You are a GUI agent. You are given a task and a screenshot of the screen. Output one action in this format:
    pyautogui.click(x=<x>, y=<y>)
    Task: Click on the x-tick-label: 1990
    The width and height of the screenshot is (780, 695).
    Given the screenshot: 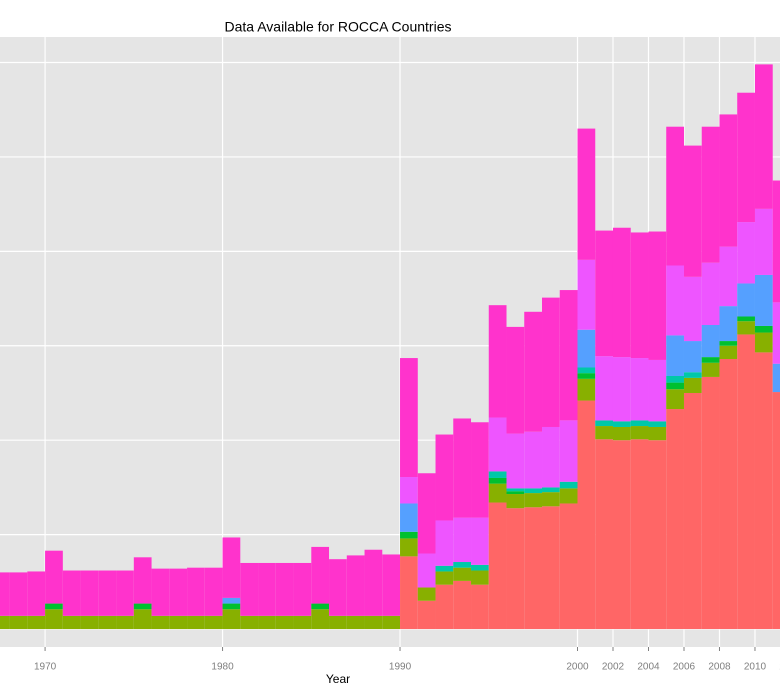 What is the action you would take?
    pyautogui.click(x=400, y=667)
    